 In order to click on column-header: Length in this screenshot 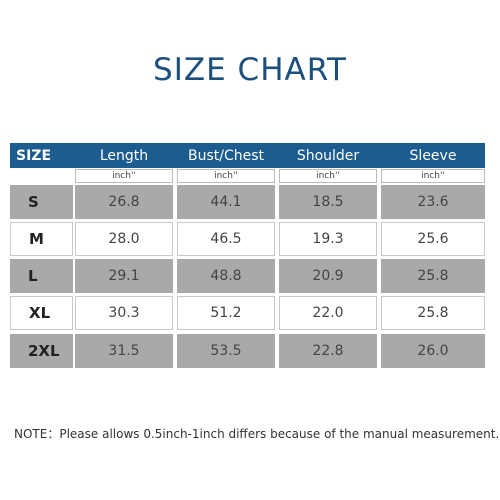, I will do `click(124, 155)`.